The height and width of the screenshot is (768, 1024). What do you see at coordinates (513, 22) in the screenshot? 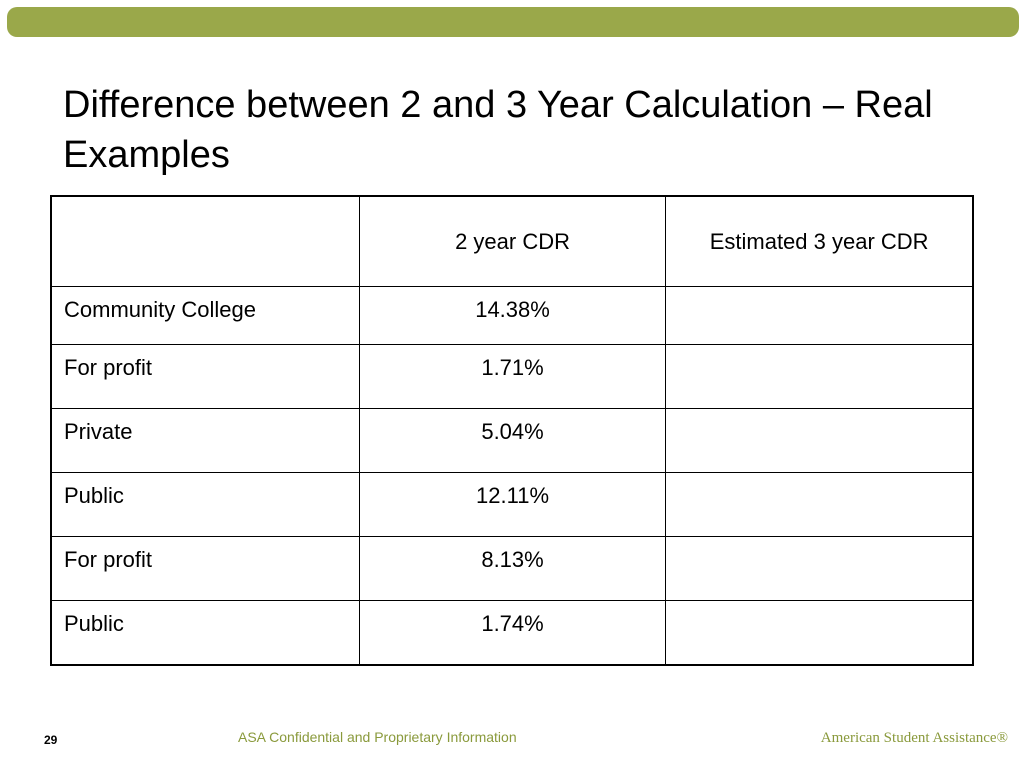
I see `header-bar` at bounding box center [513, 22].